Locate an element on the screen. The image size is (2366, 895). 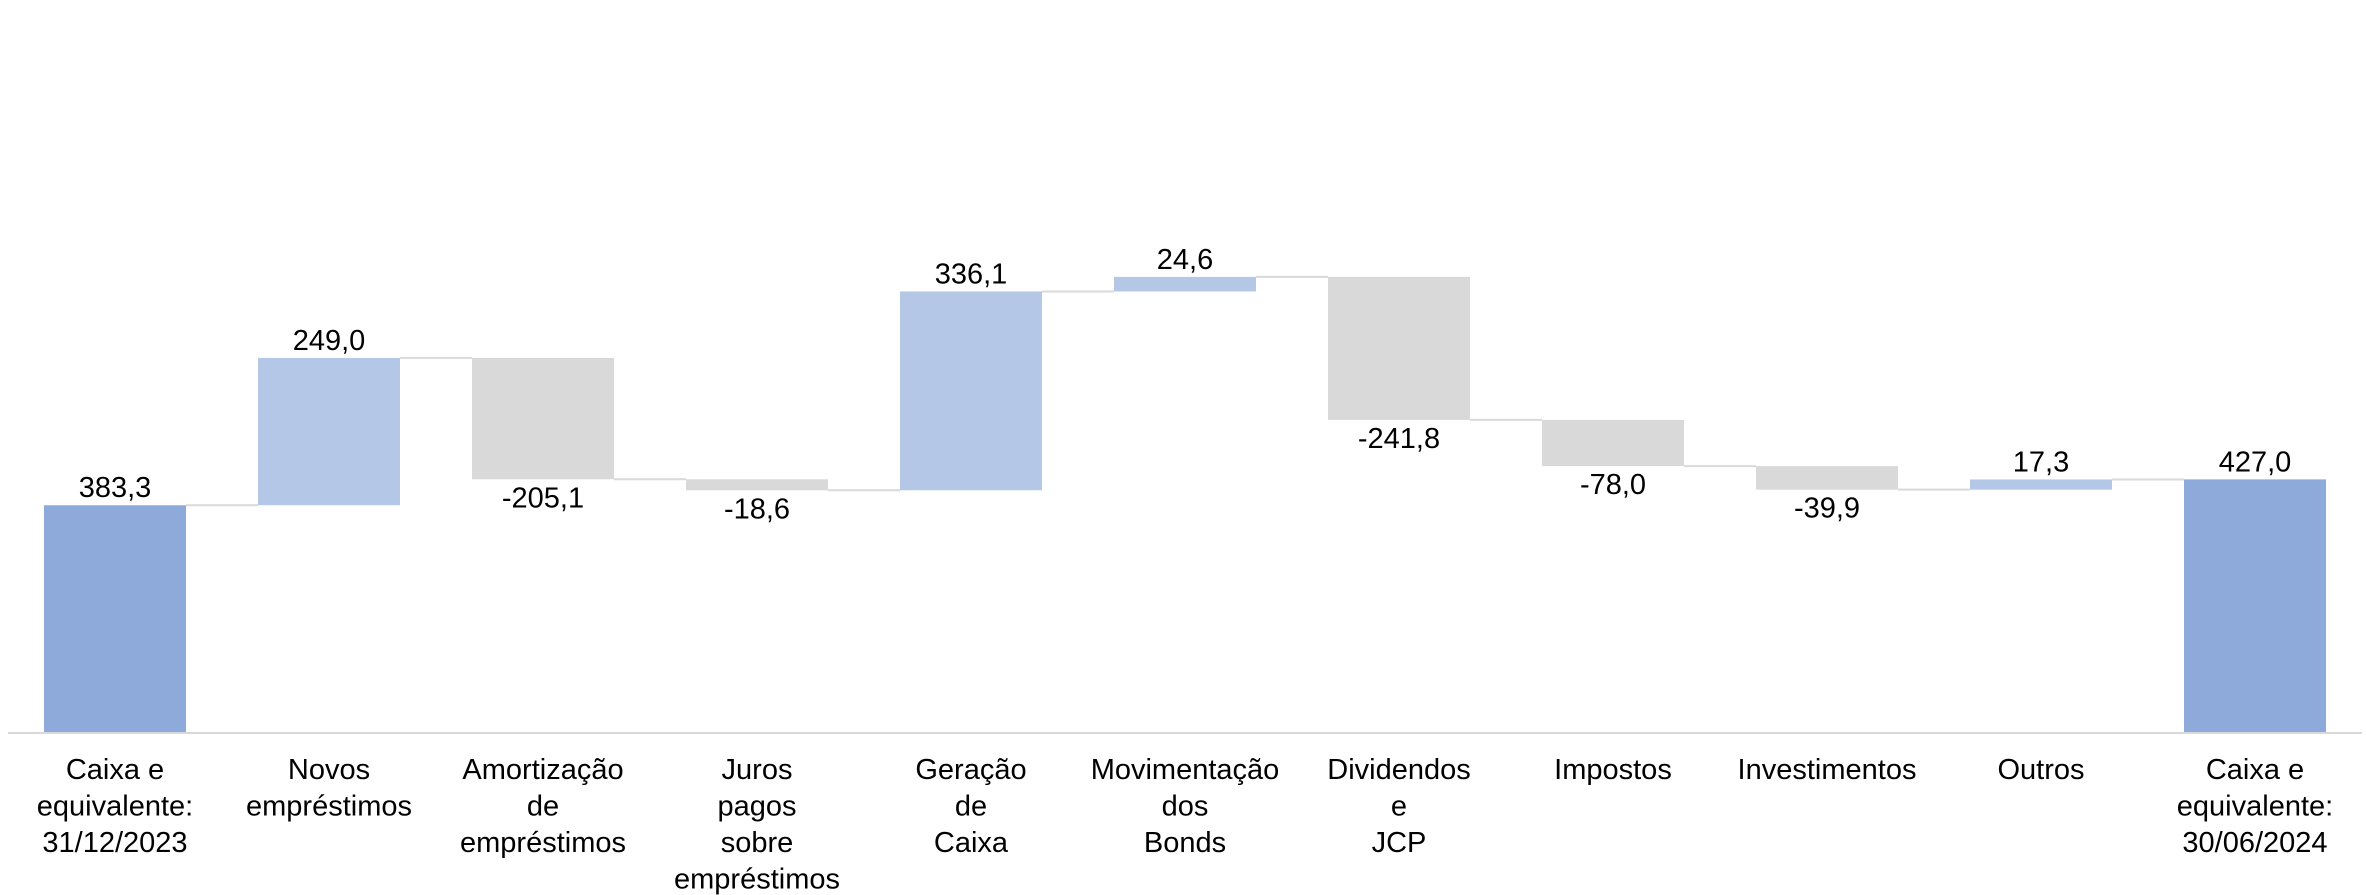
value-label-9: 17,3 is located at coordinates (2041, 462).